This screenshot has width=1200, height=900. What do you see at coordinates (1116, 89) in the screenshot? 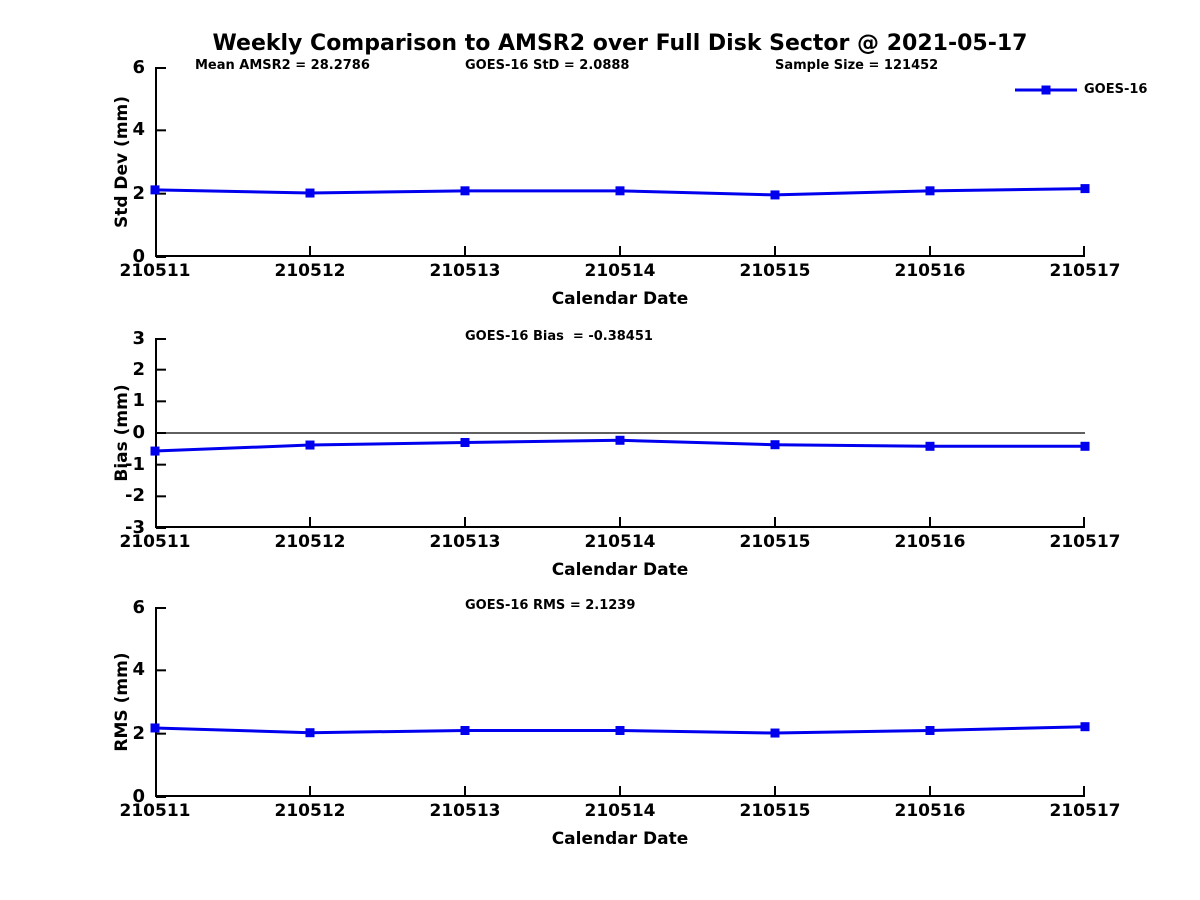
I see `legend-label: GOES-16` at bounding box center [1116, 89].